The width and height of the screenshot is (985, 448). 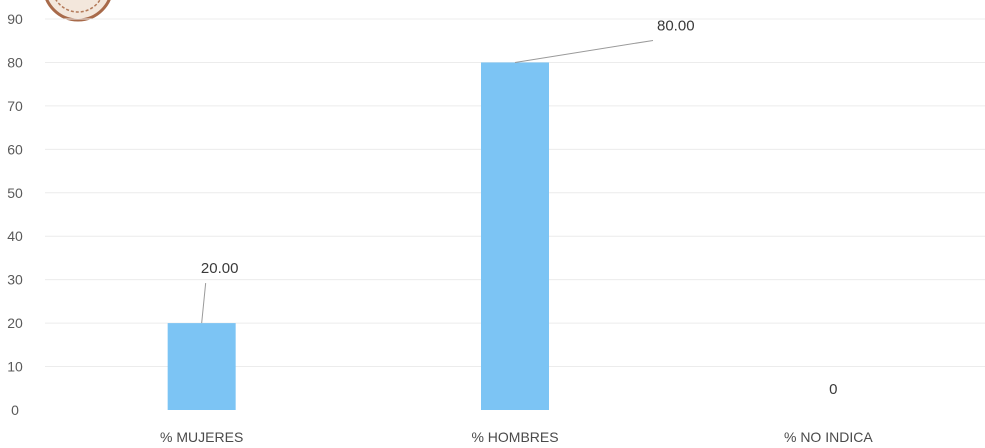 What do you see at coordinates (15, 106) in the screenshot?
I see `y-tick-label: 70` at bounding box center [15, 106].